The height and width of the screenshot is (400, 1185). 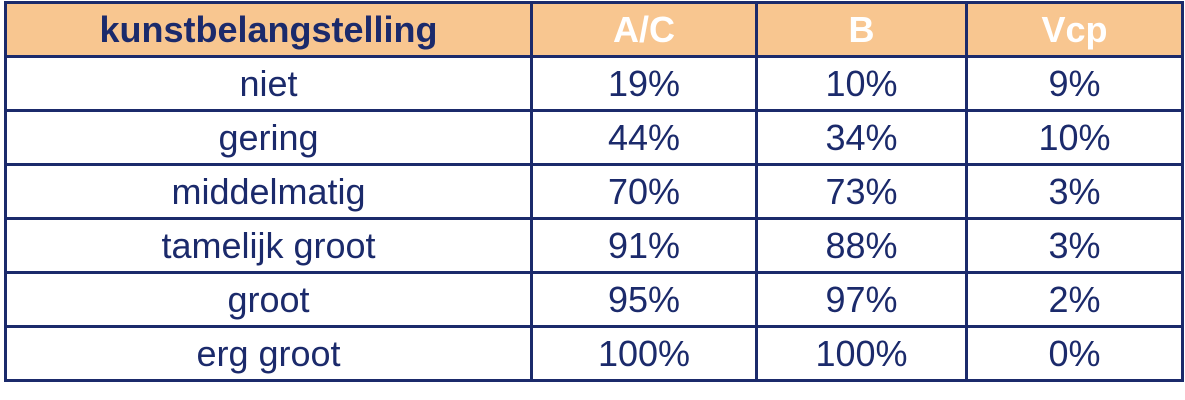 I want to click on value-cell: 2%, so click(x=1074, y=299).